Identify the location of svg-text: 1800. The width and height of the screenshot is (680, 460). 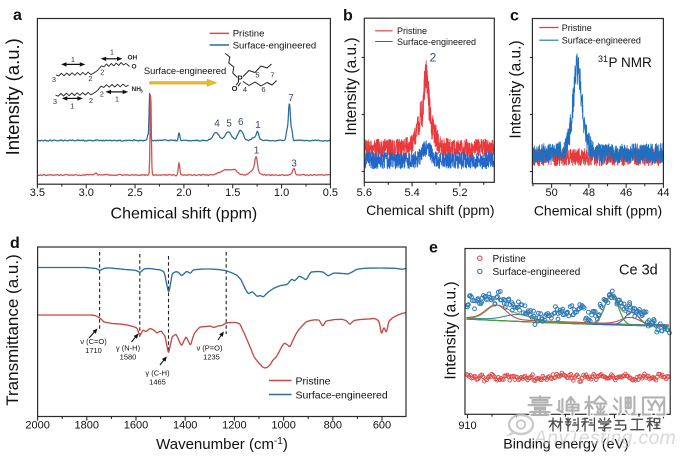
(87, 426).